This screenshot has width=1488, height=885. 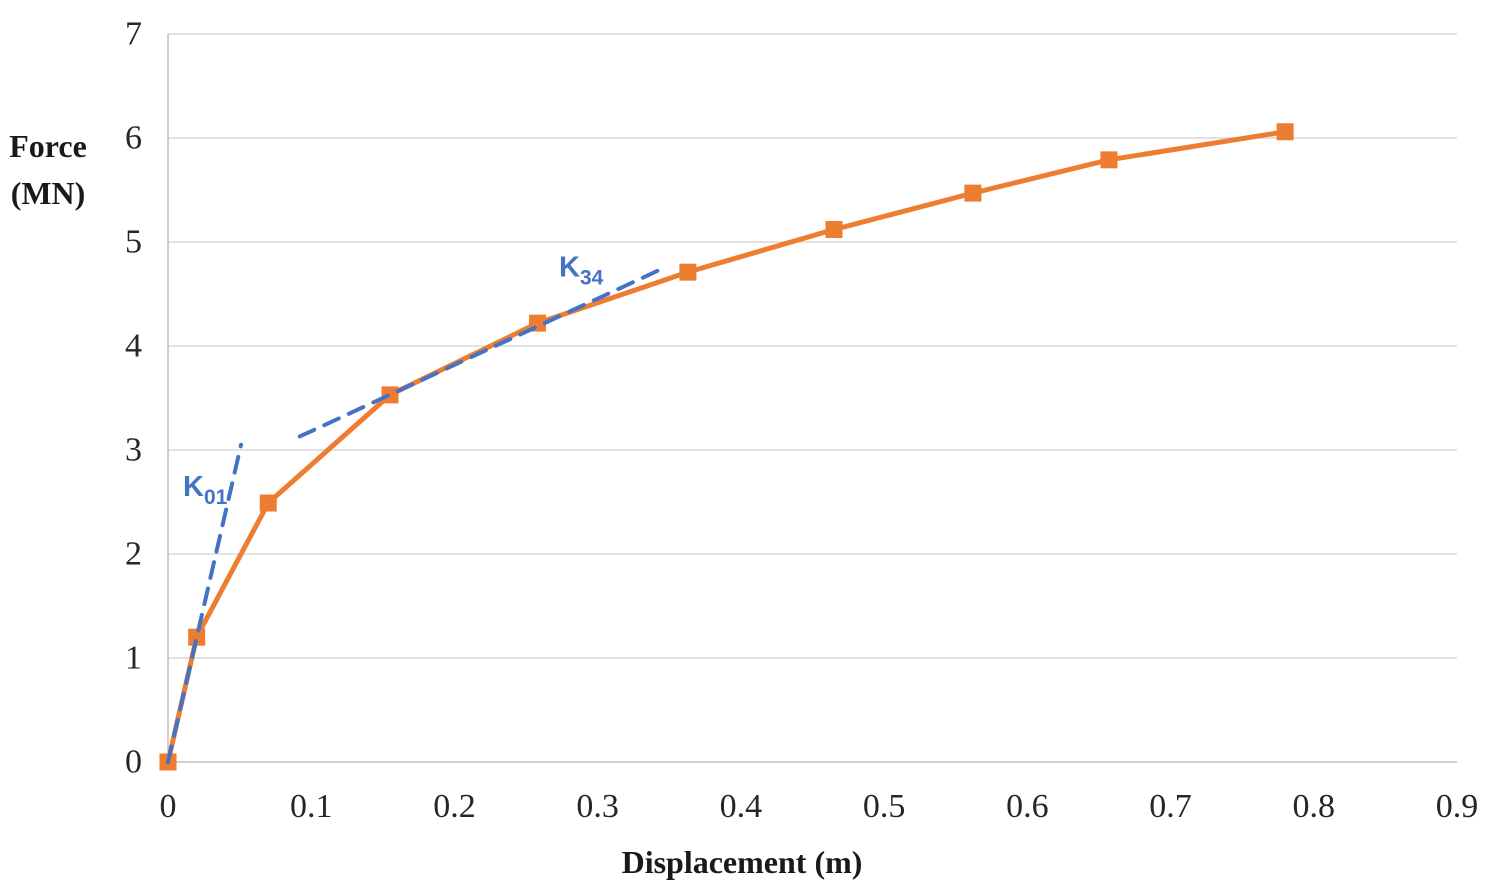 I want to click on y-tick-label-7: 7, so click(x=133, y=34).